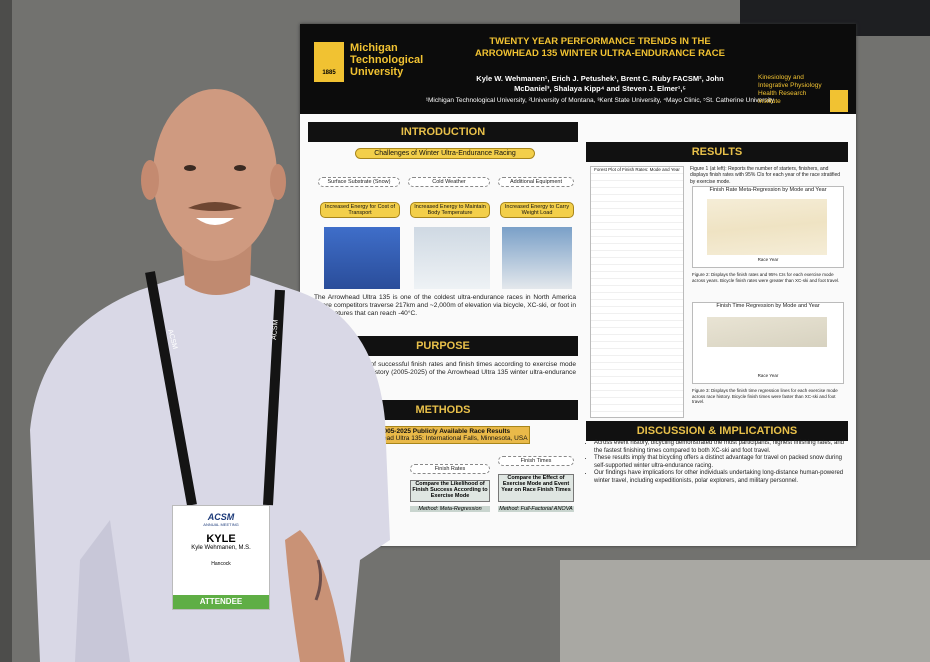 This screenshot has height=662, width=930. I want to click on floor, so click(745, 611).